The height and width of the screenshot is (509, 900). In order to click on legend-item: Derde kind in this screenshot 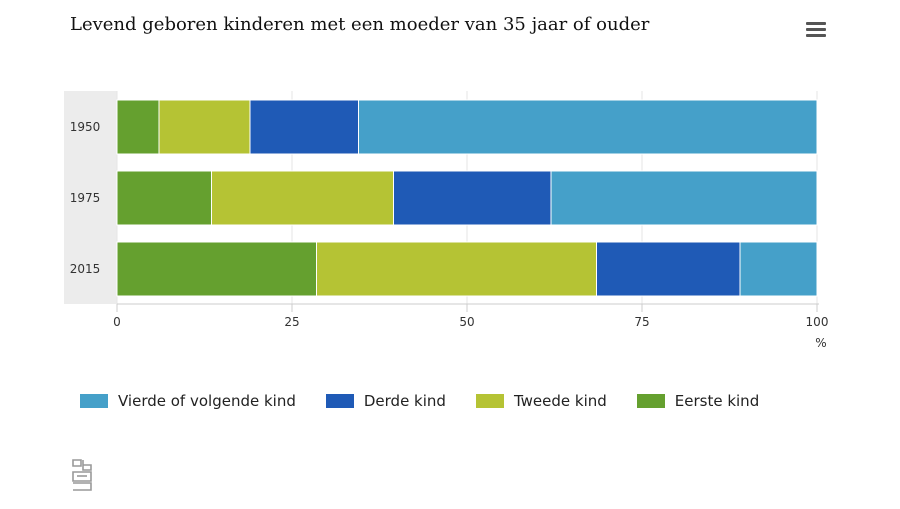, I will do `click(385, 401)`.